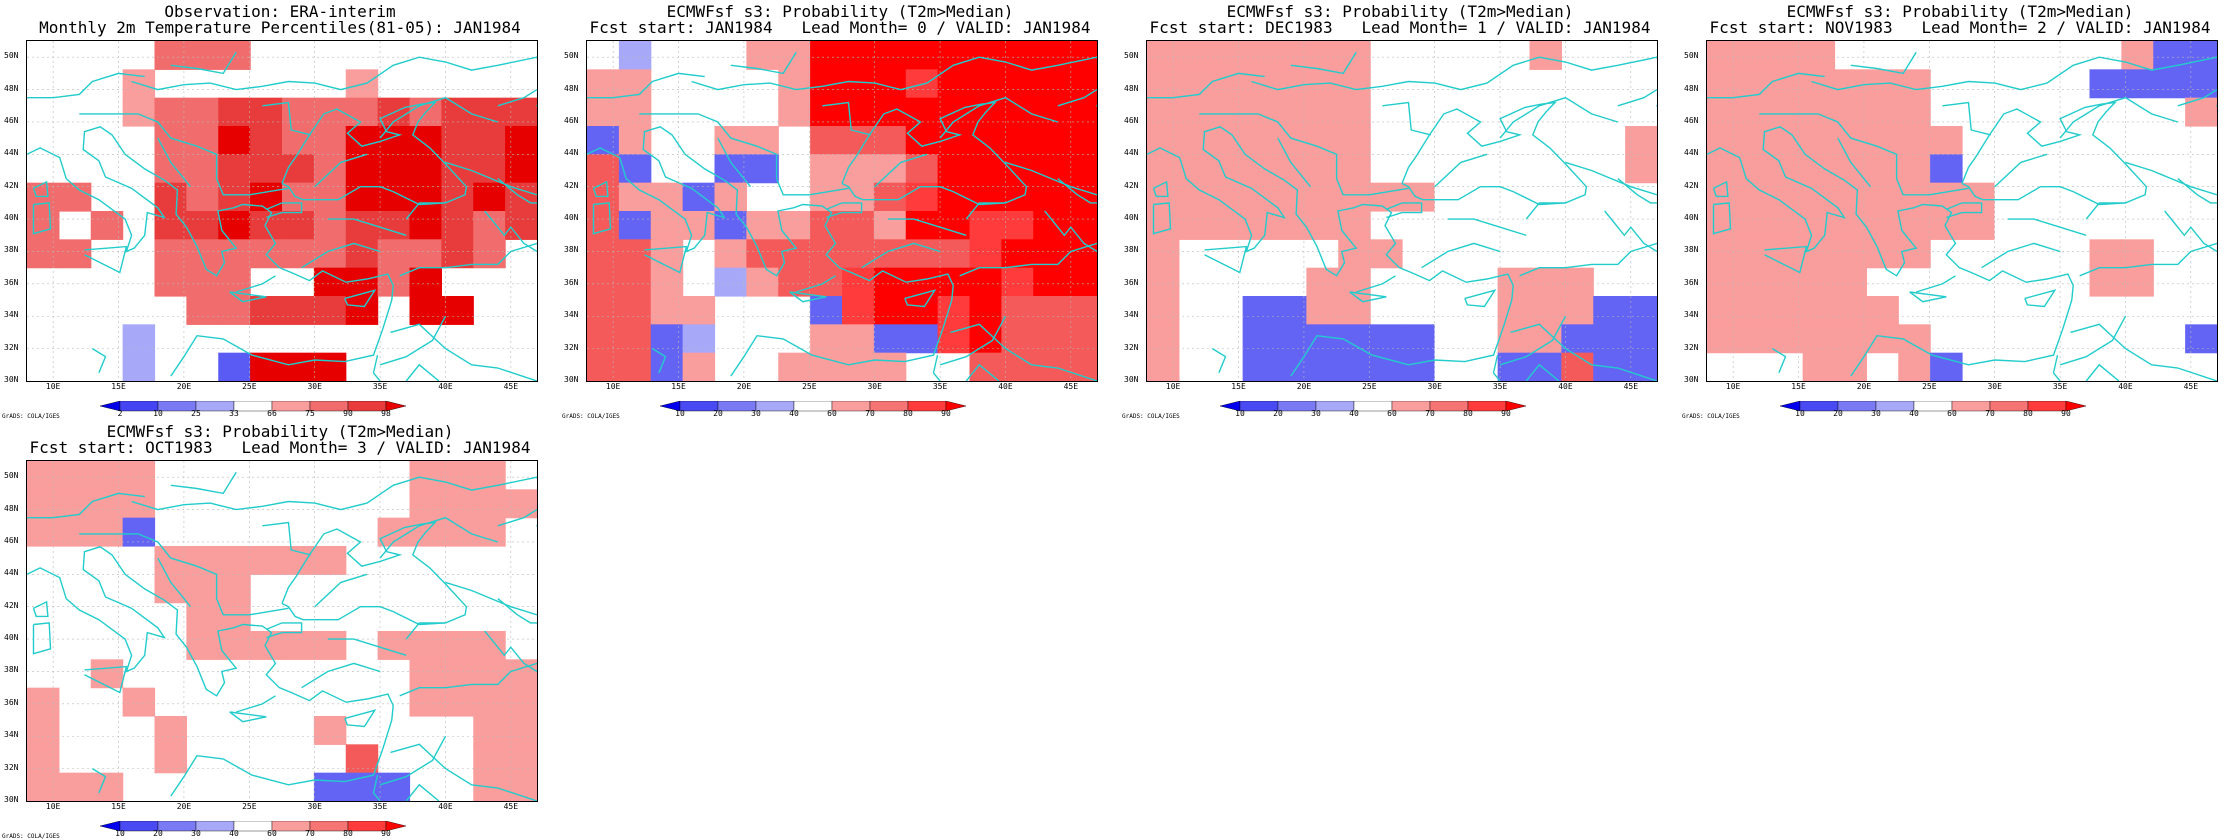  Describe the element at coordinates (380, 386) in the screenshot. I see `lon-tick-label: 35E` at that location.